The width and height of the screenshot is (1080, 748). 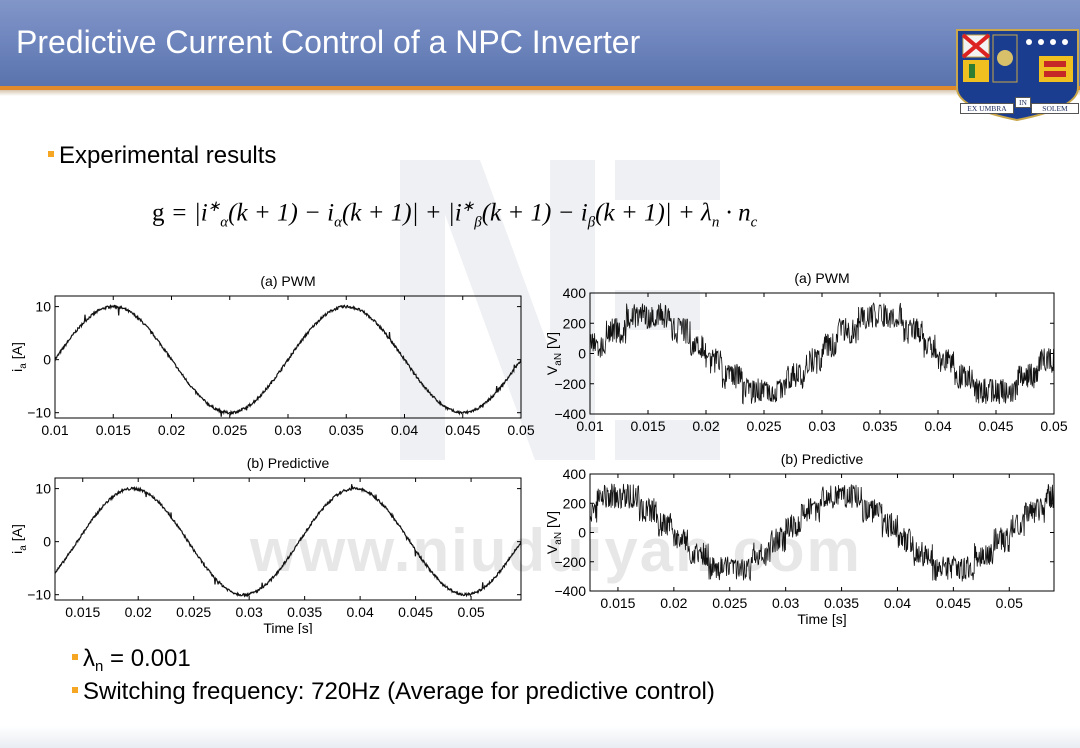 I want to click on header-bar, so click(x=540, y=45).